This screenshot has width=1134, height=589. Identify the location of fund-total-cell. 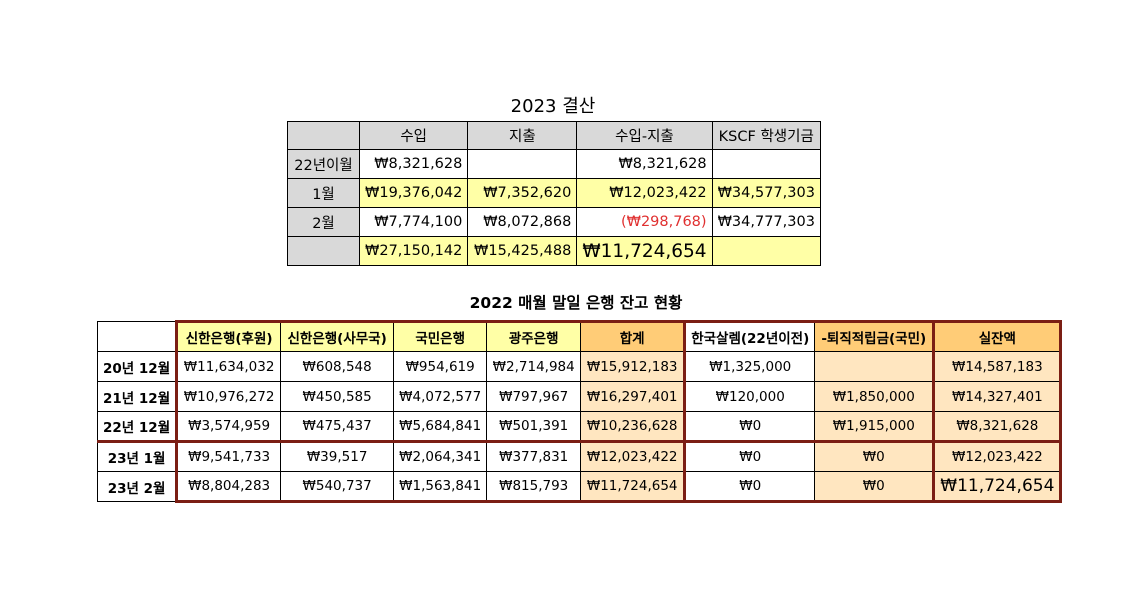
(766, 251).